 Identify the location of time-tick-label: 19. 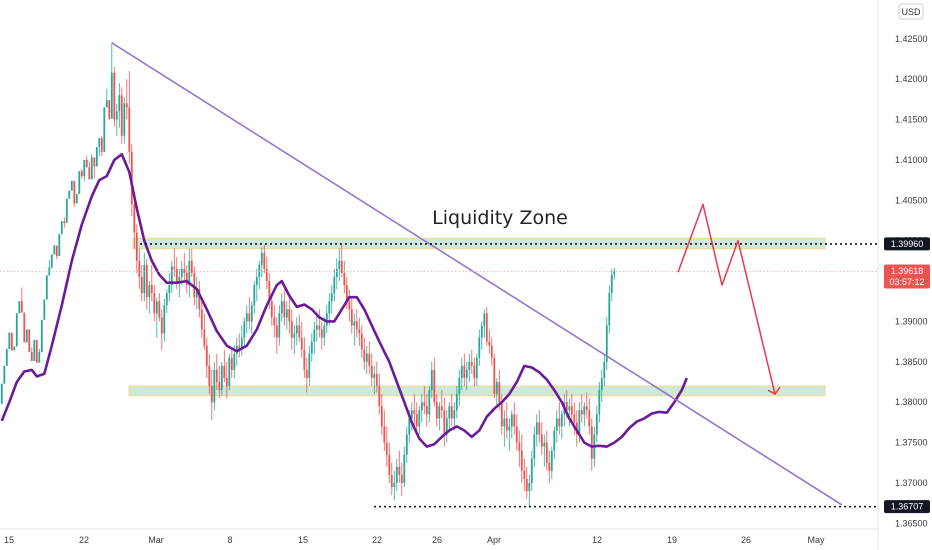
(672, 540).